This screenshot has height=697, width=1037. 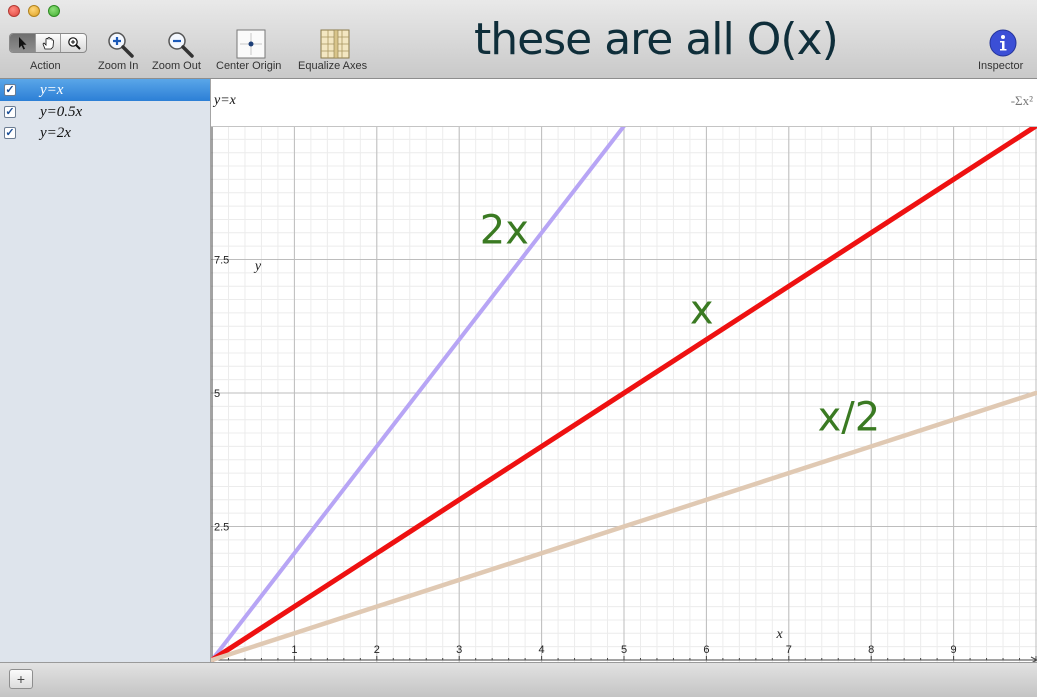 I want to click on x-tick-label: 6, so click(x=706, y=650).